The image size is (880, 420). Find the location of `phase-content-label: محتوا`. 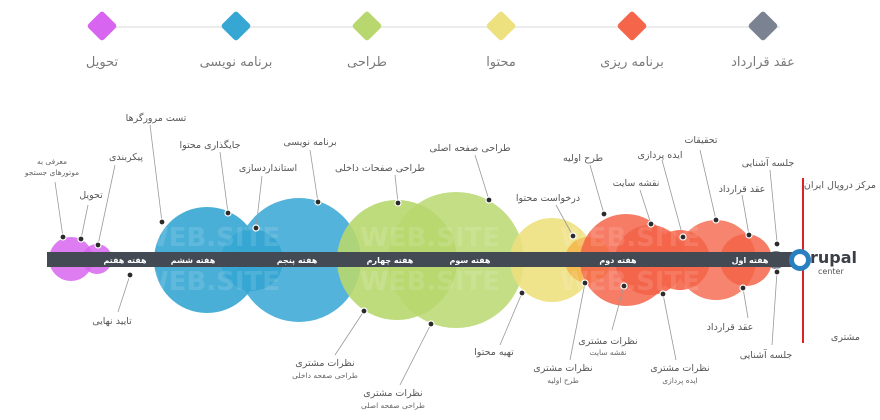

phase-content-label: محتوا is located at coordinates (501, 62).